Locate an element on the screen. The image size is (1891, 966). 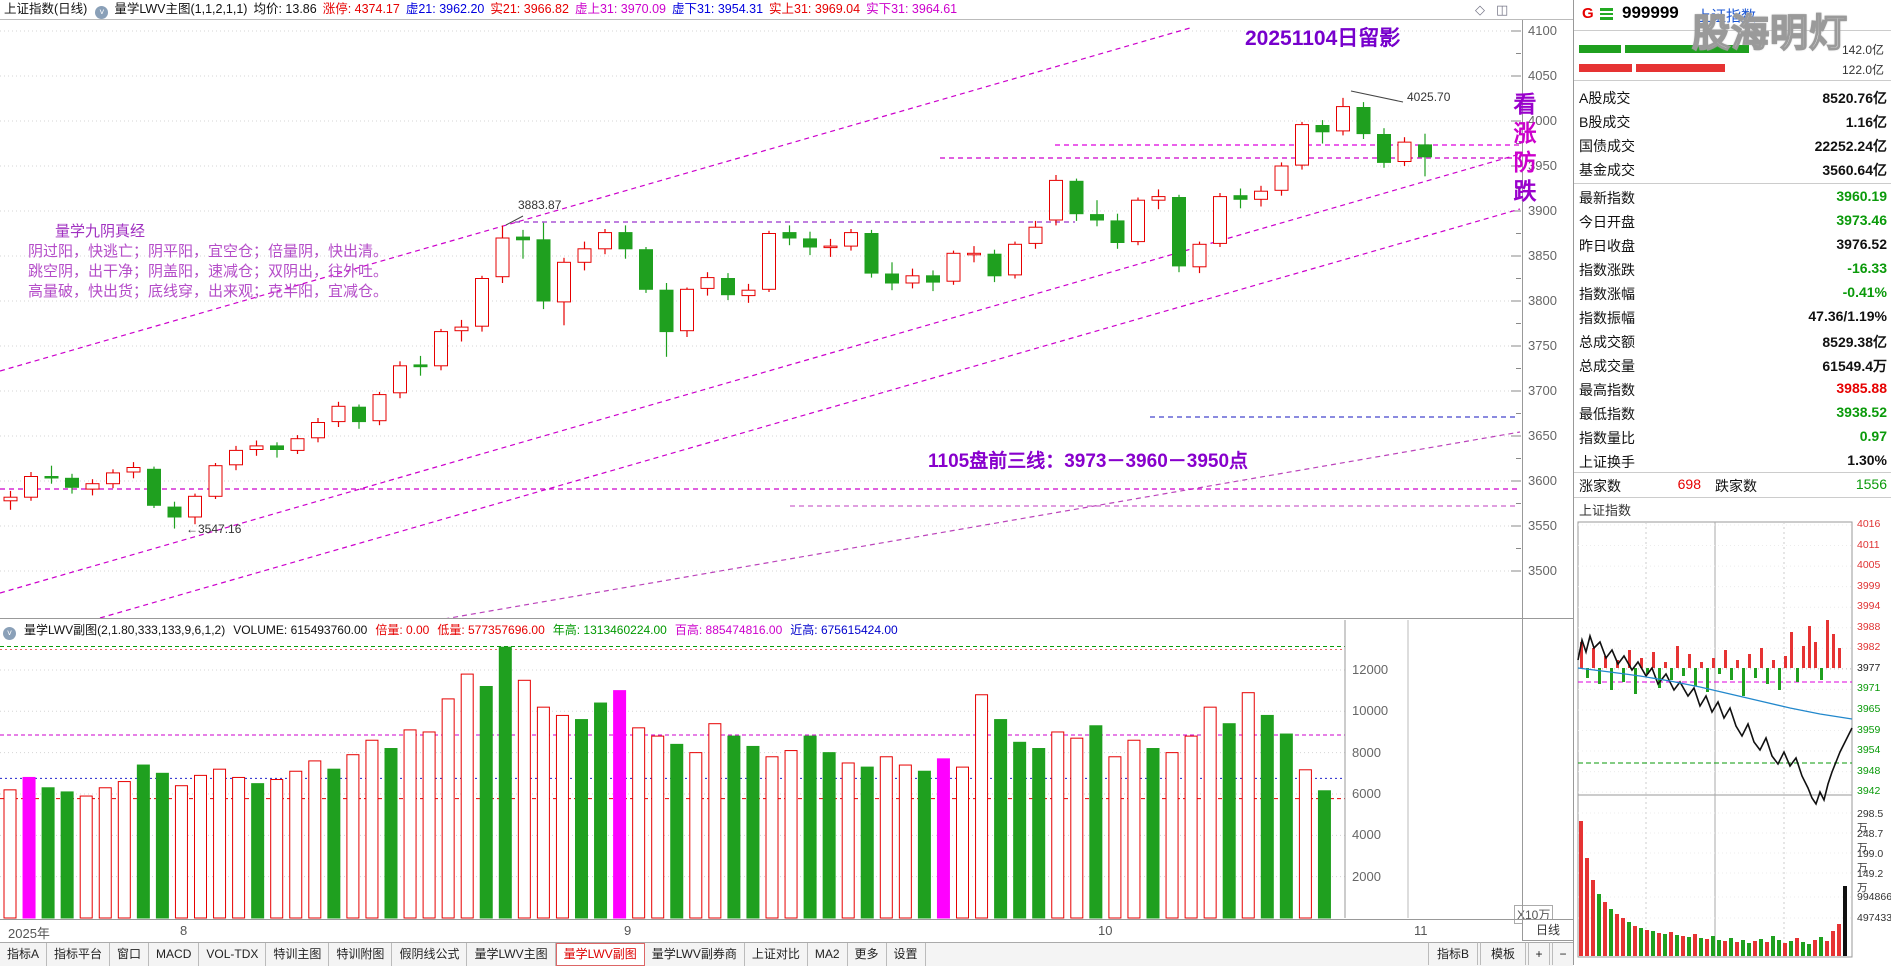
panel-row-基金成交: 基金成交 3560.64亿 is located at coordinates (1733, 170).